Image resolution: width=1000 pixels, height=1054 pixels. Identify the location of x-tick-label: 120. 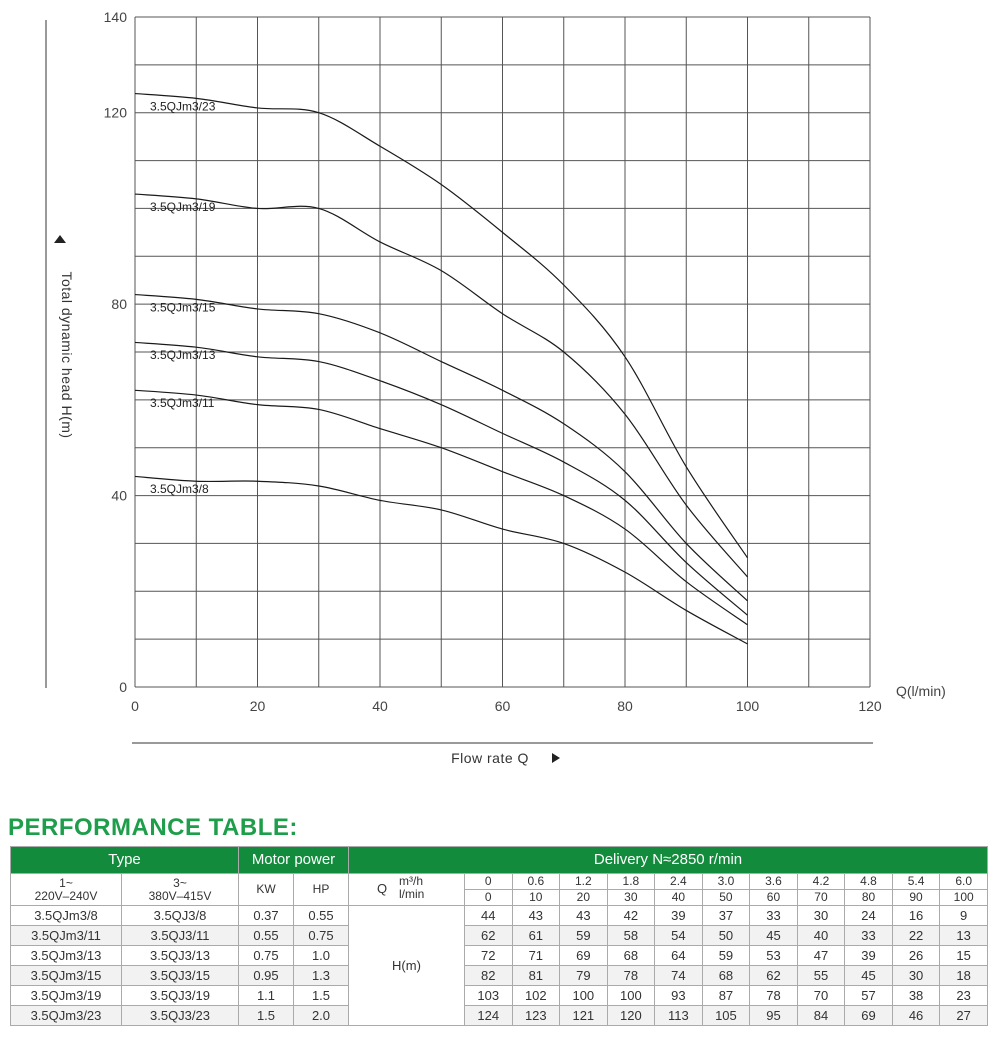
(870, 706).